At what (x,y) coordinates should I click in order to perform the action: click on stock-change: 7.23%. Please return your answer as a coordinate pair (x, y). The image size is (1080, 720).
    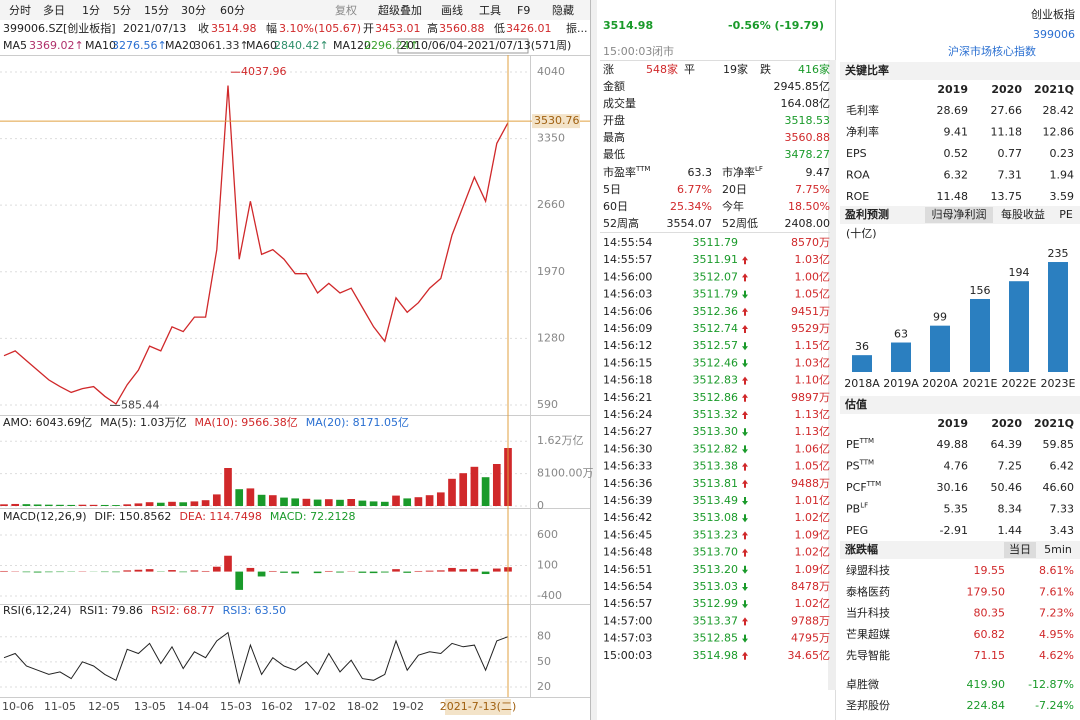
    Looking at the image, I should click on (1056, 613).